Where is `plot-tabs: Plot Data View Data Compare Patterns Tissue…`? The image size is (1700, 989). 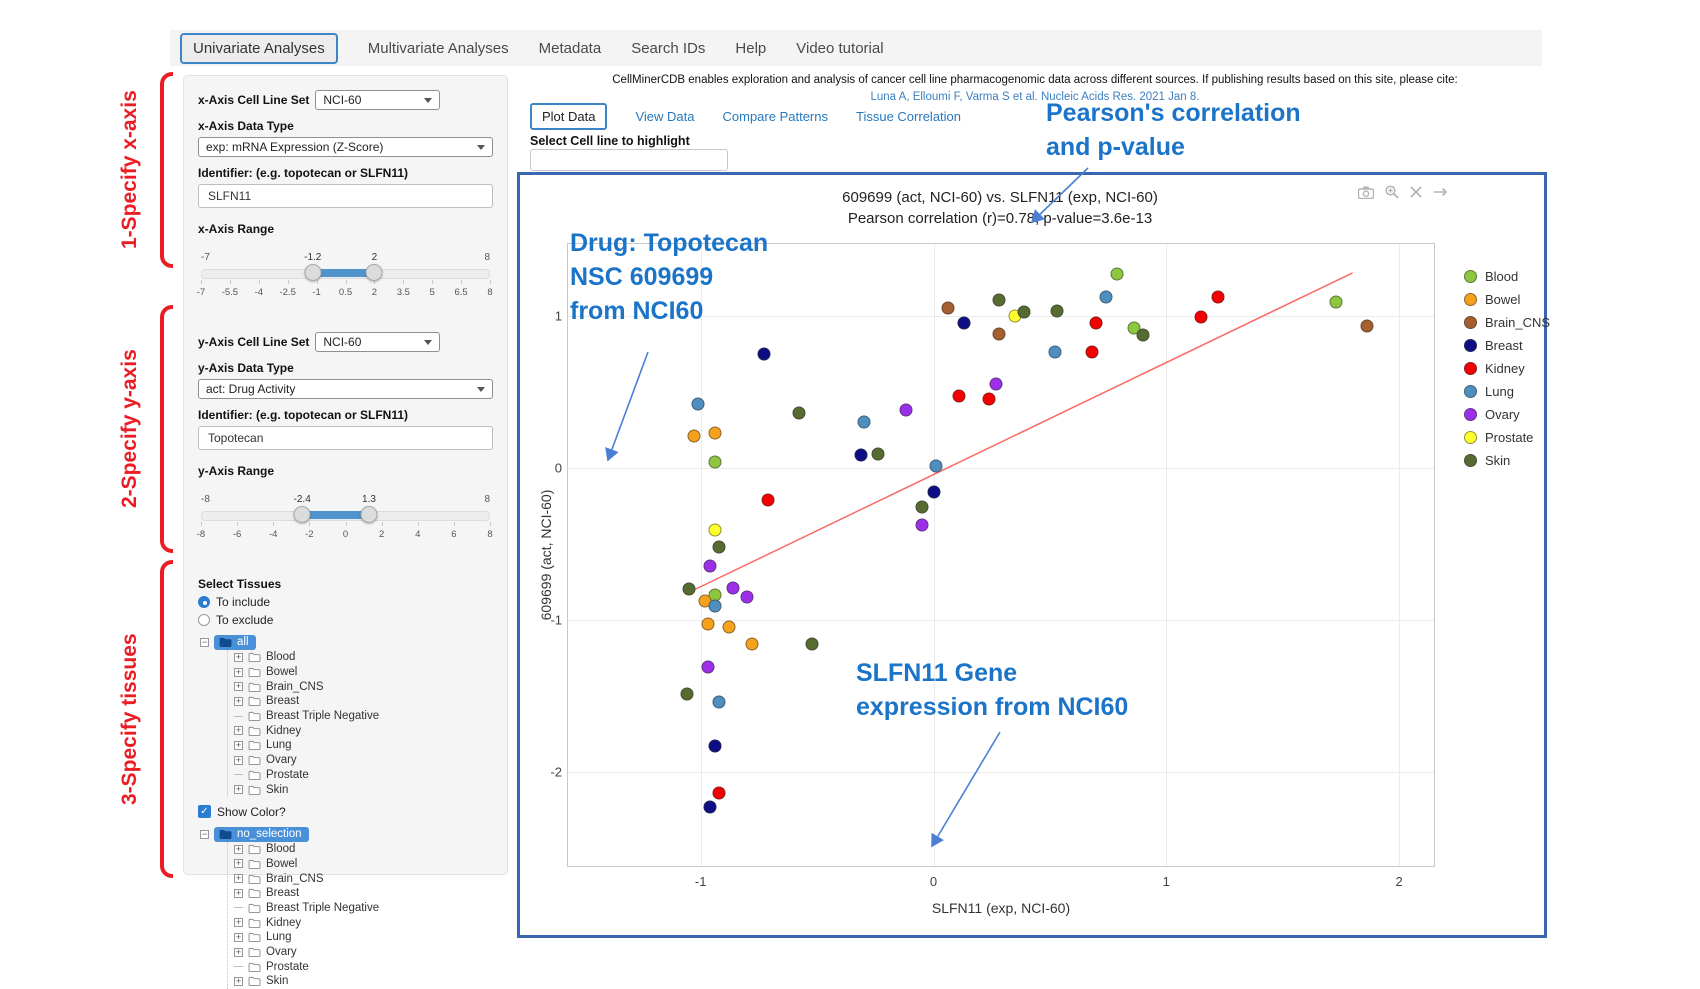
plot-tabs: Plot Data View Data Compare Patterns Tissue… is located at coordinates (745, 116).